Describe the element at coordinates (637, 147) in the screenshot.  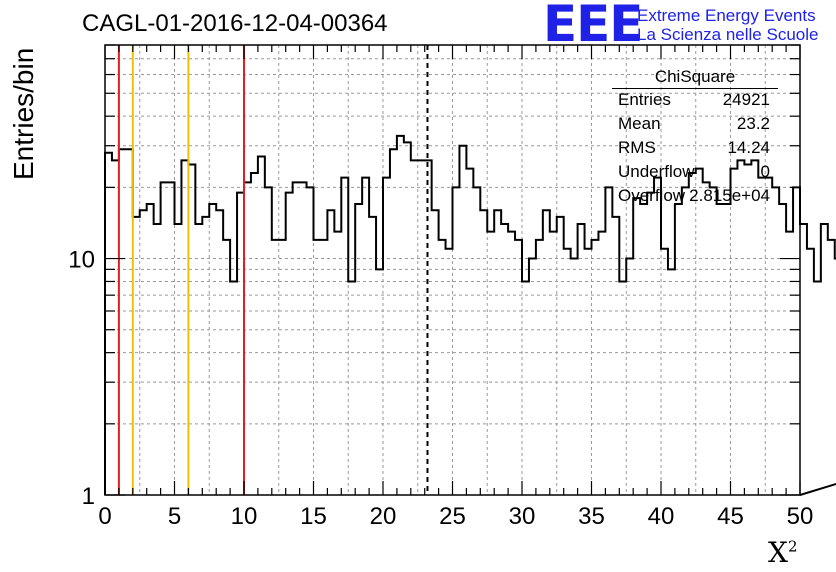
I see `stats-key: RMS` at that location.